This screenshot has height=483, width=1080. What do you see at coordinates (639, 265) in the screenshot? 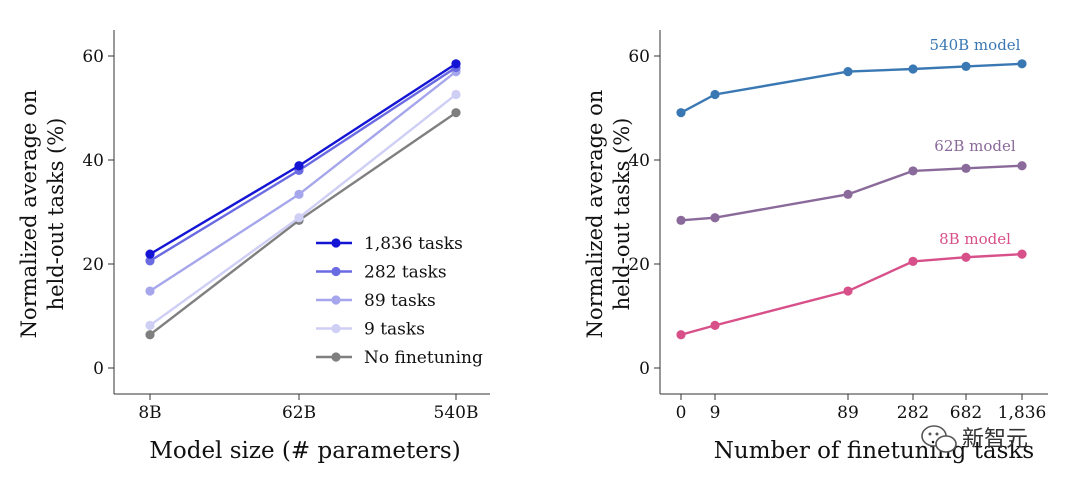
I see `right-y-tick-label: 20` at bounding box center [639, 265].